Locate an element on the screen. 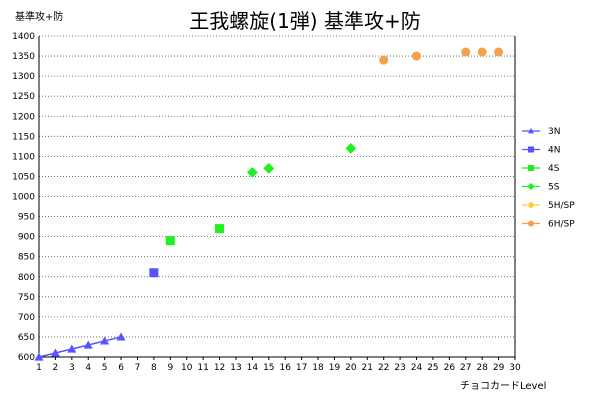  y-tick-label: 1050 is located at coordinates (23, 177).